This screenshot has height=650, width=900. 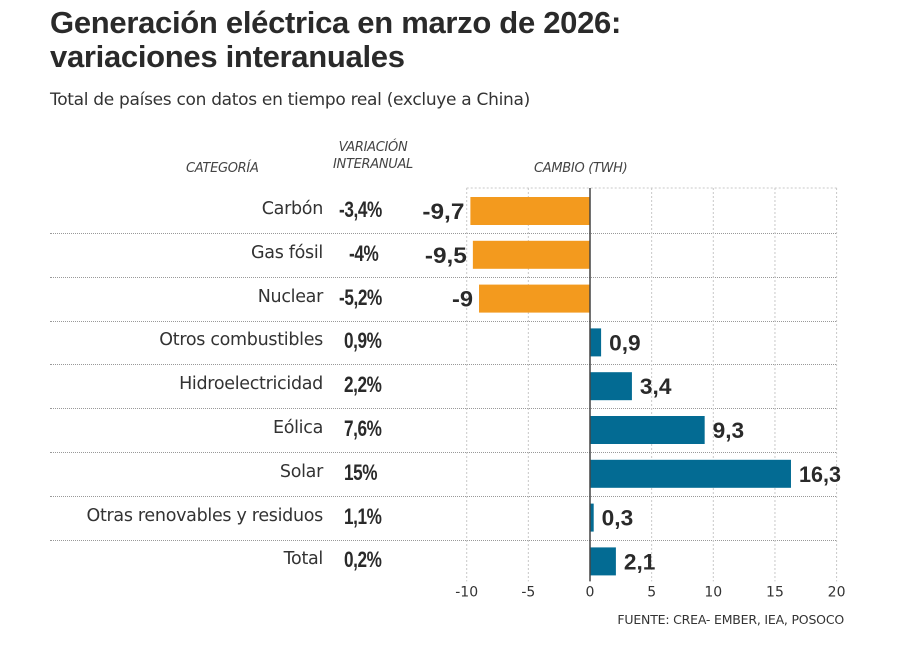 I want to click on variation-pct: 15%, so click(x=361, y=472).